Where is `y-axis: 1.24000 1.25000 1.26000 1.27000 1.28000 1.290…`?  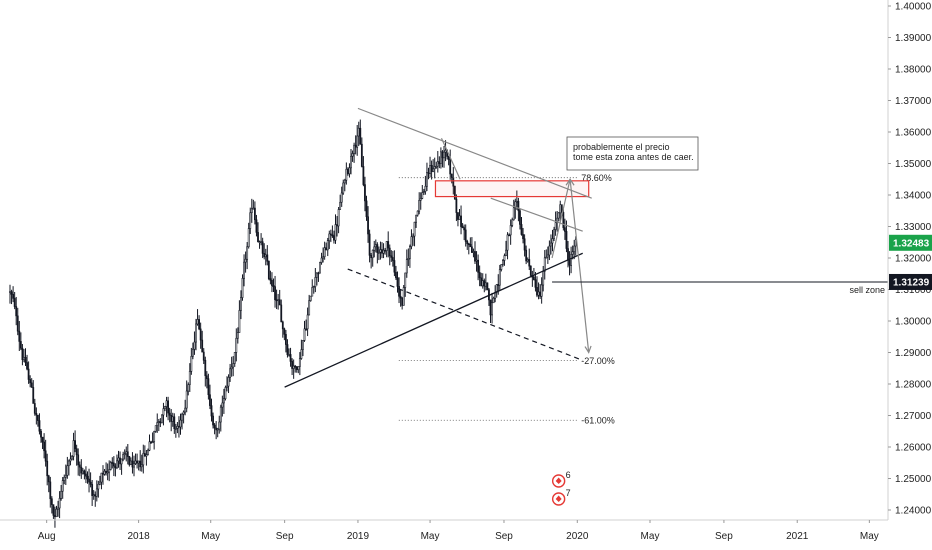 y-axis: 1.24000 1.25000 1.26000 1.27000 1.28000 1.290… is located at coordinates (909, 260).